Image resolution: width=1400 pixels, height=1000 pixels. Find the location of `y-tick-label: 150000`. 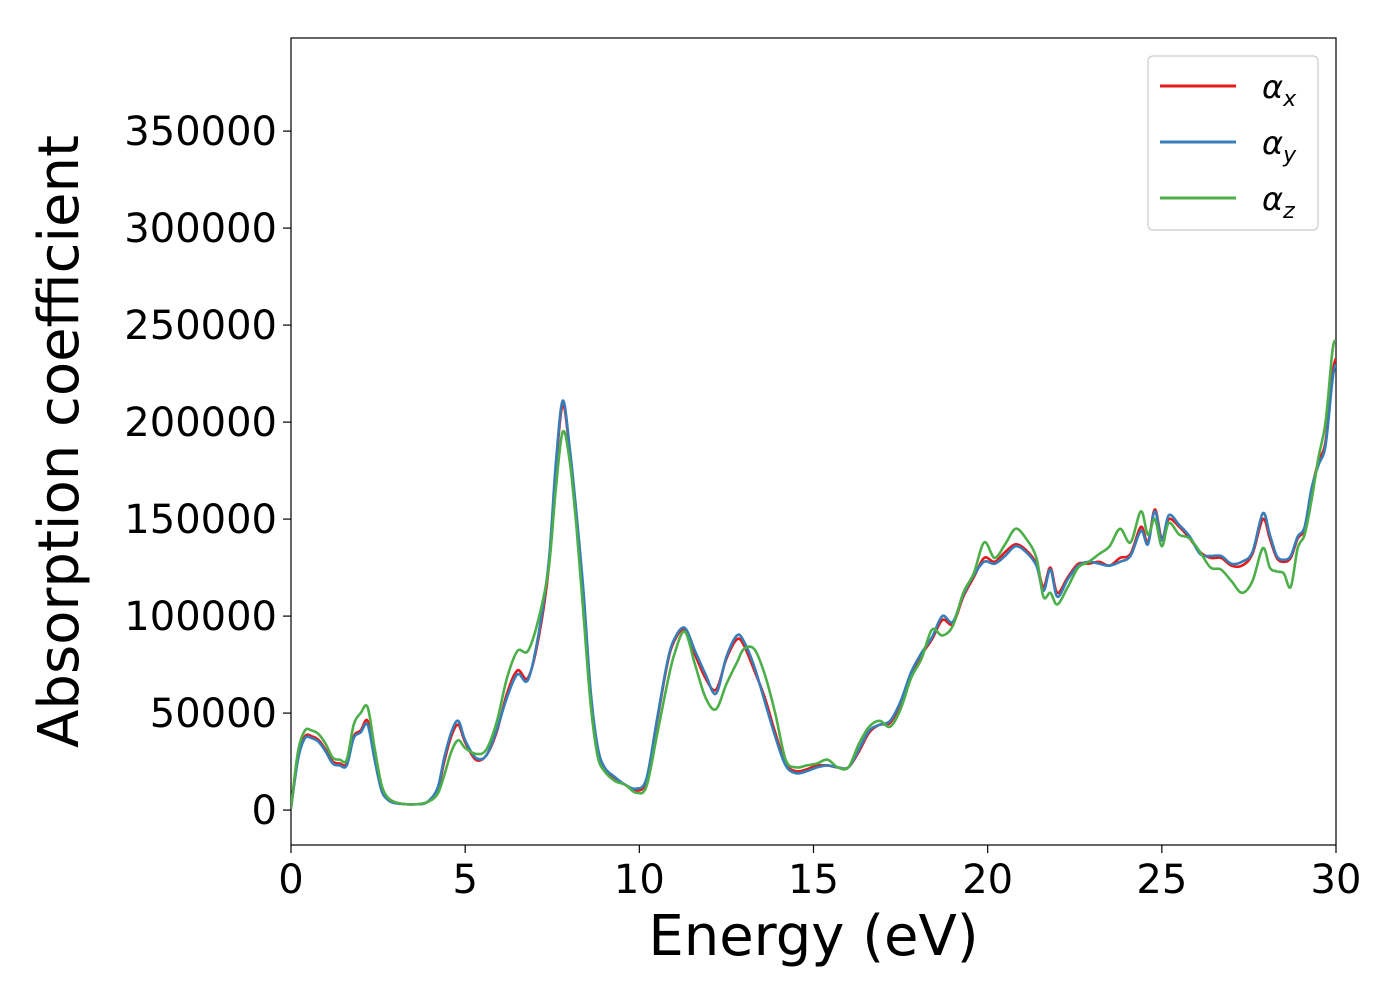

y-tick-label: 150000 is located at coordinates (200, 520).